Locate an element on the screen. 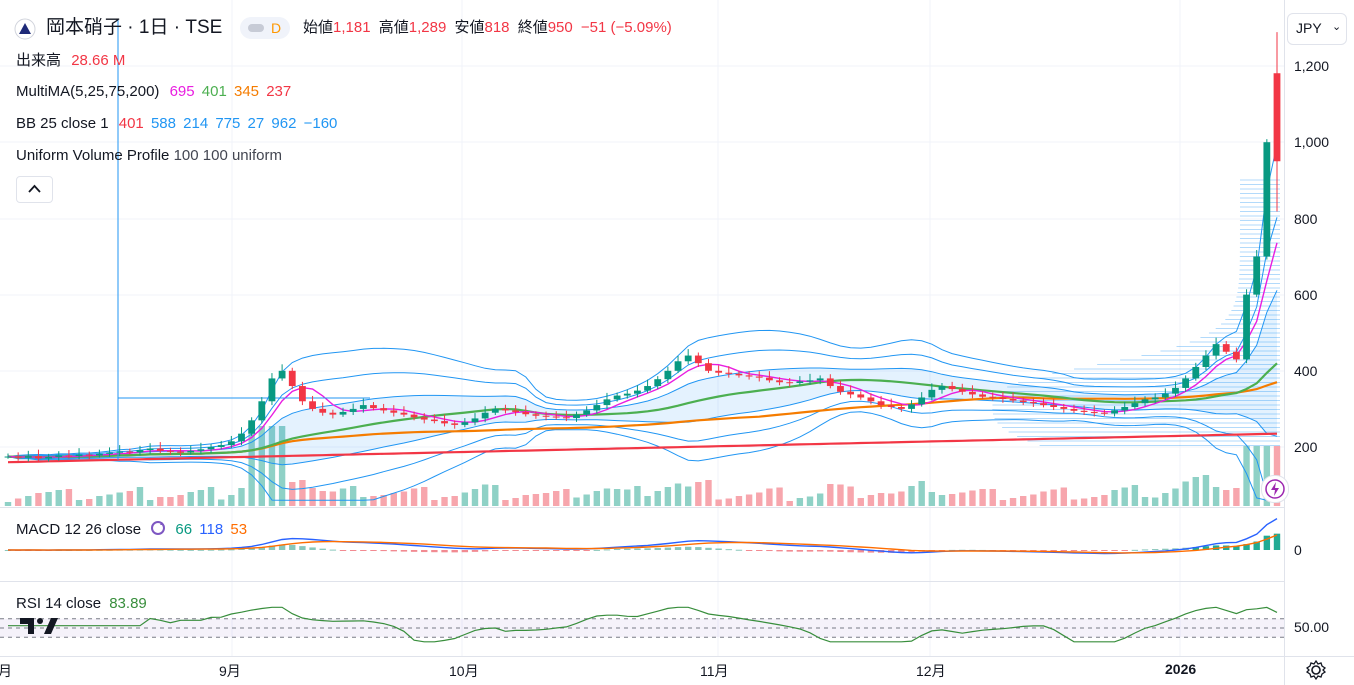 The height and width of the screenshot is (685, 1354). ma25-value: 401 is located at coordinates (214, 91).